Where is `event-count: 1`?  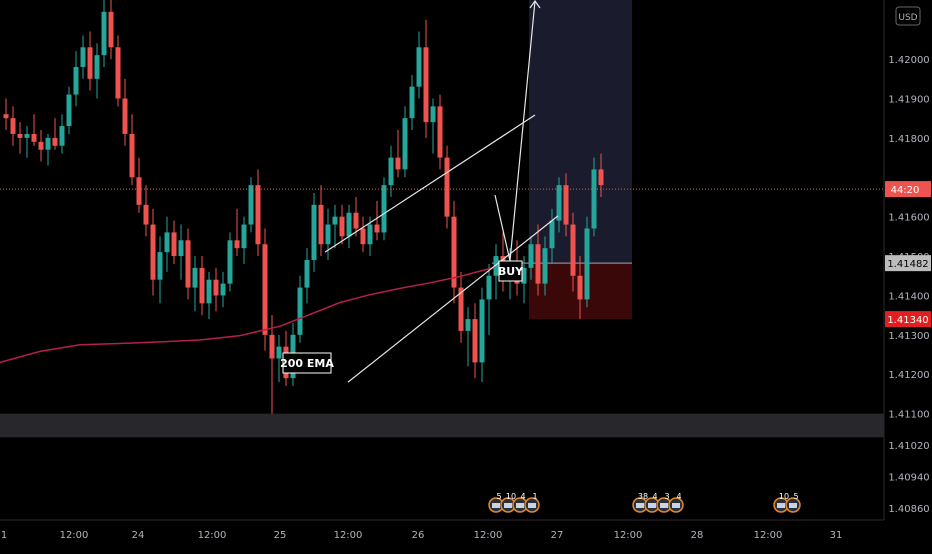 event-count: 1 is located at coordinates (534, 496).